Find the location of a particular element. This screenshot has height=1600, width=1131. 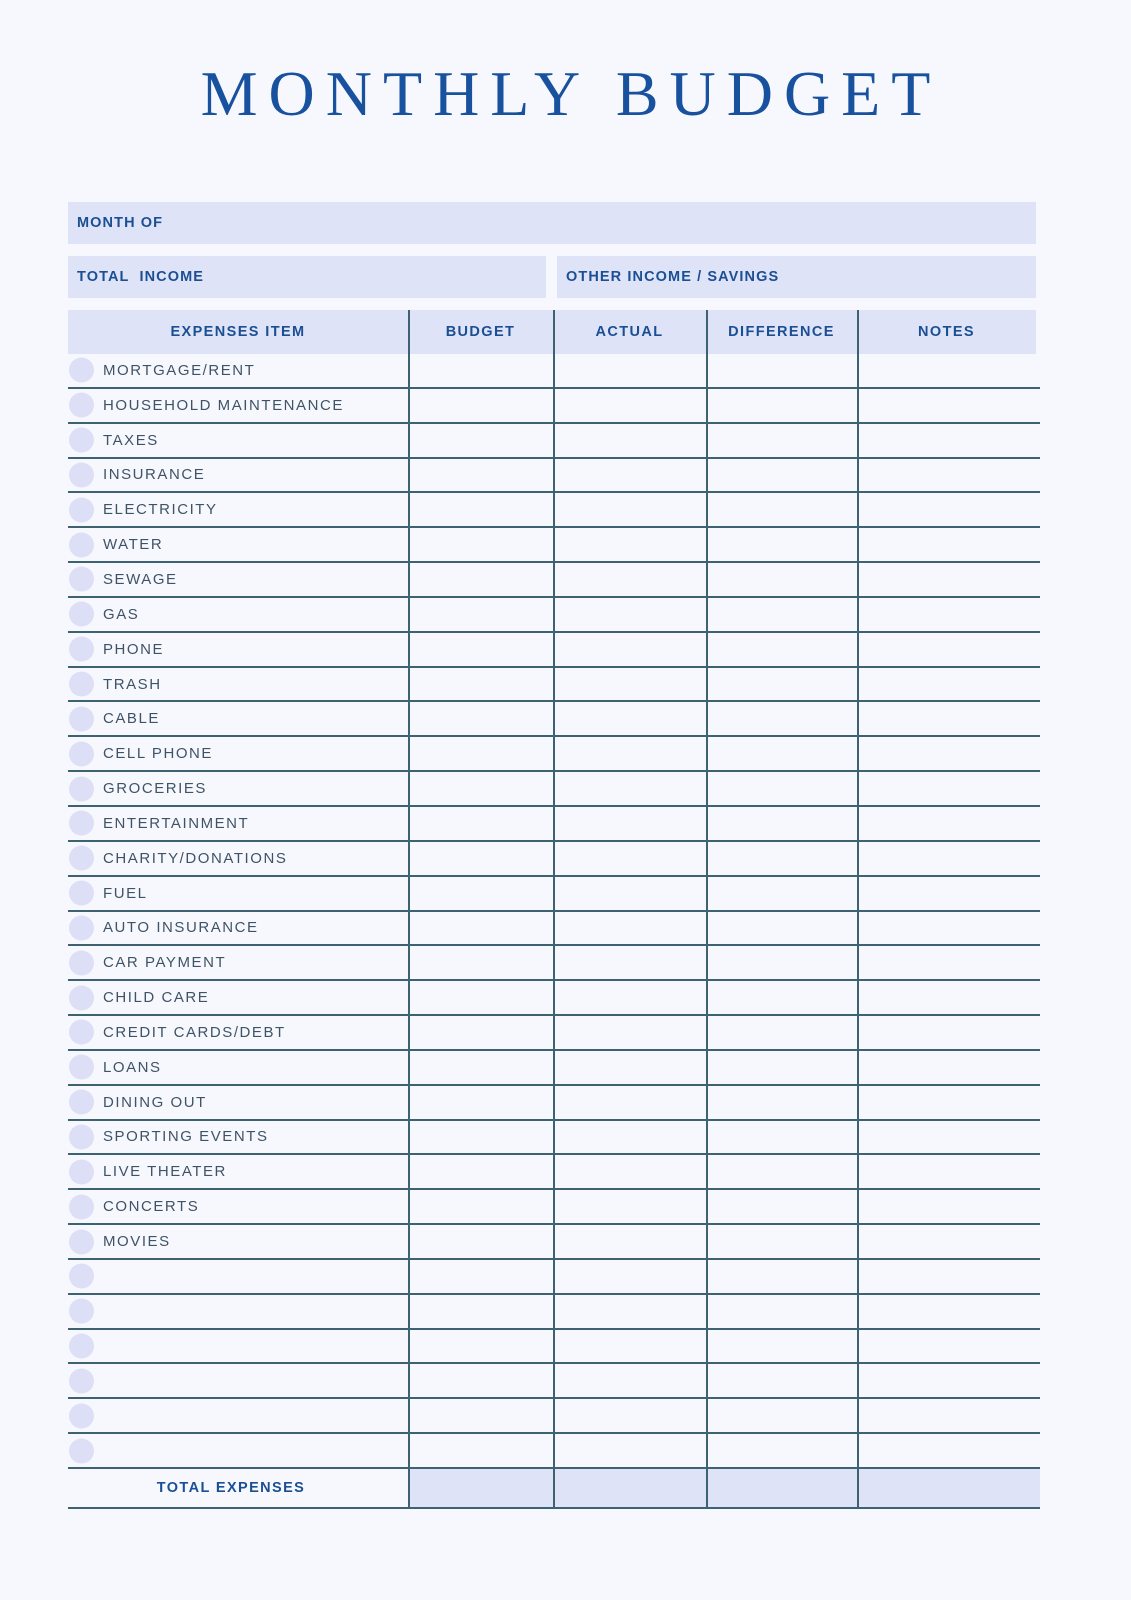

expense-item-cell: SEWAGE is located at coordinates (238, 579).